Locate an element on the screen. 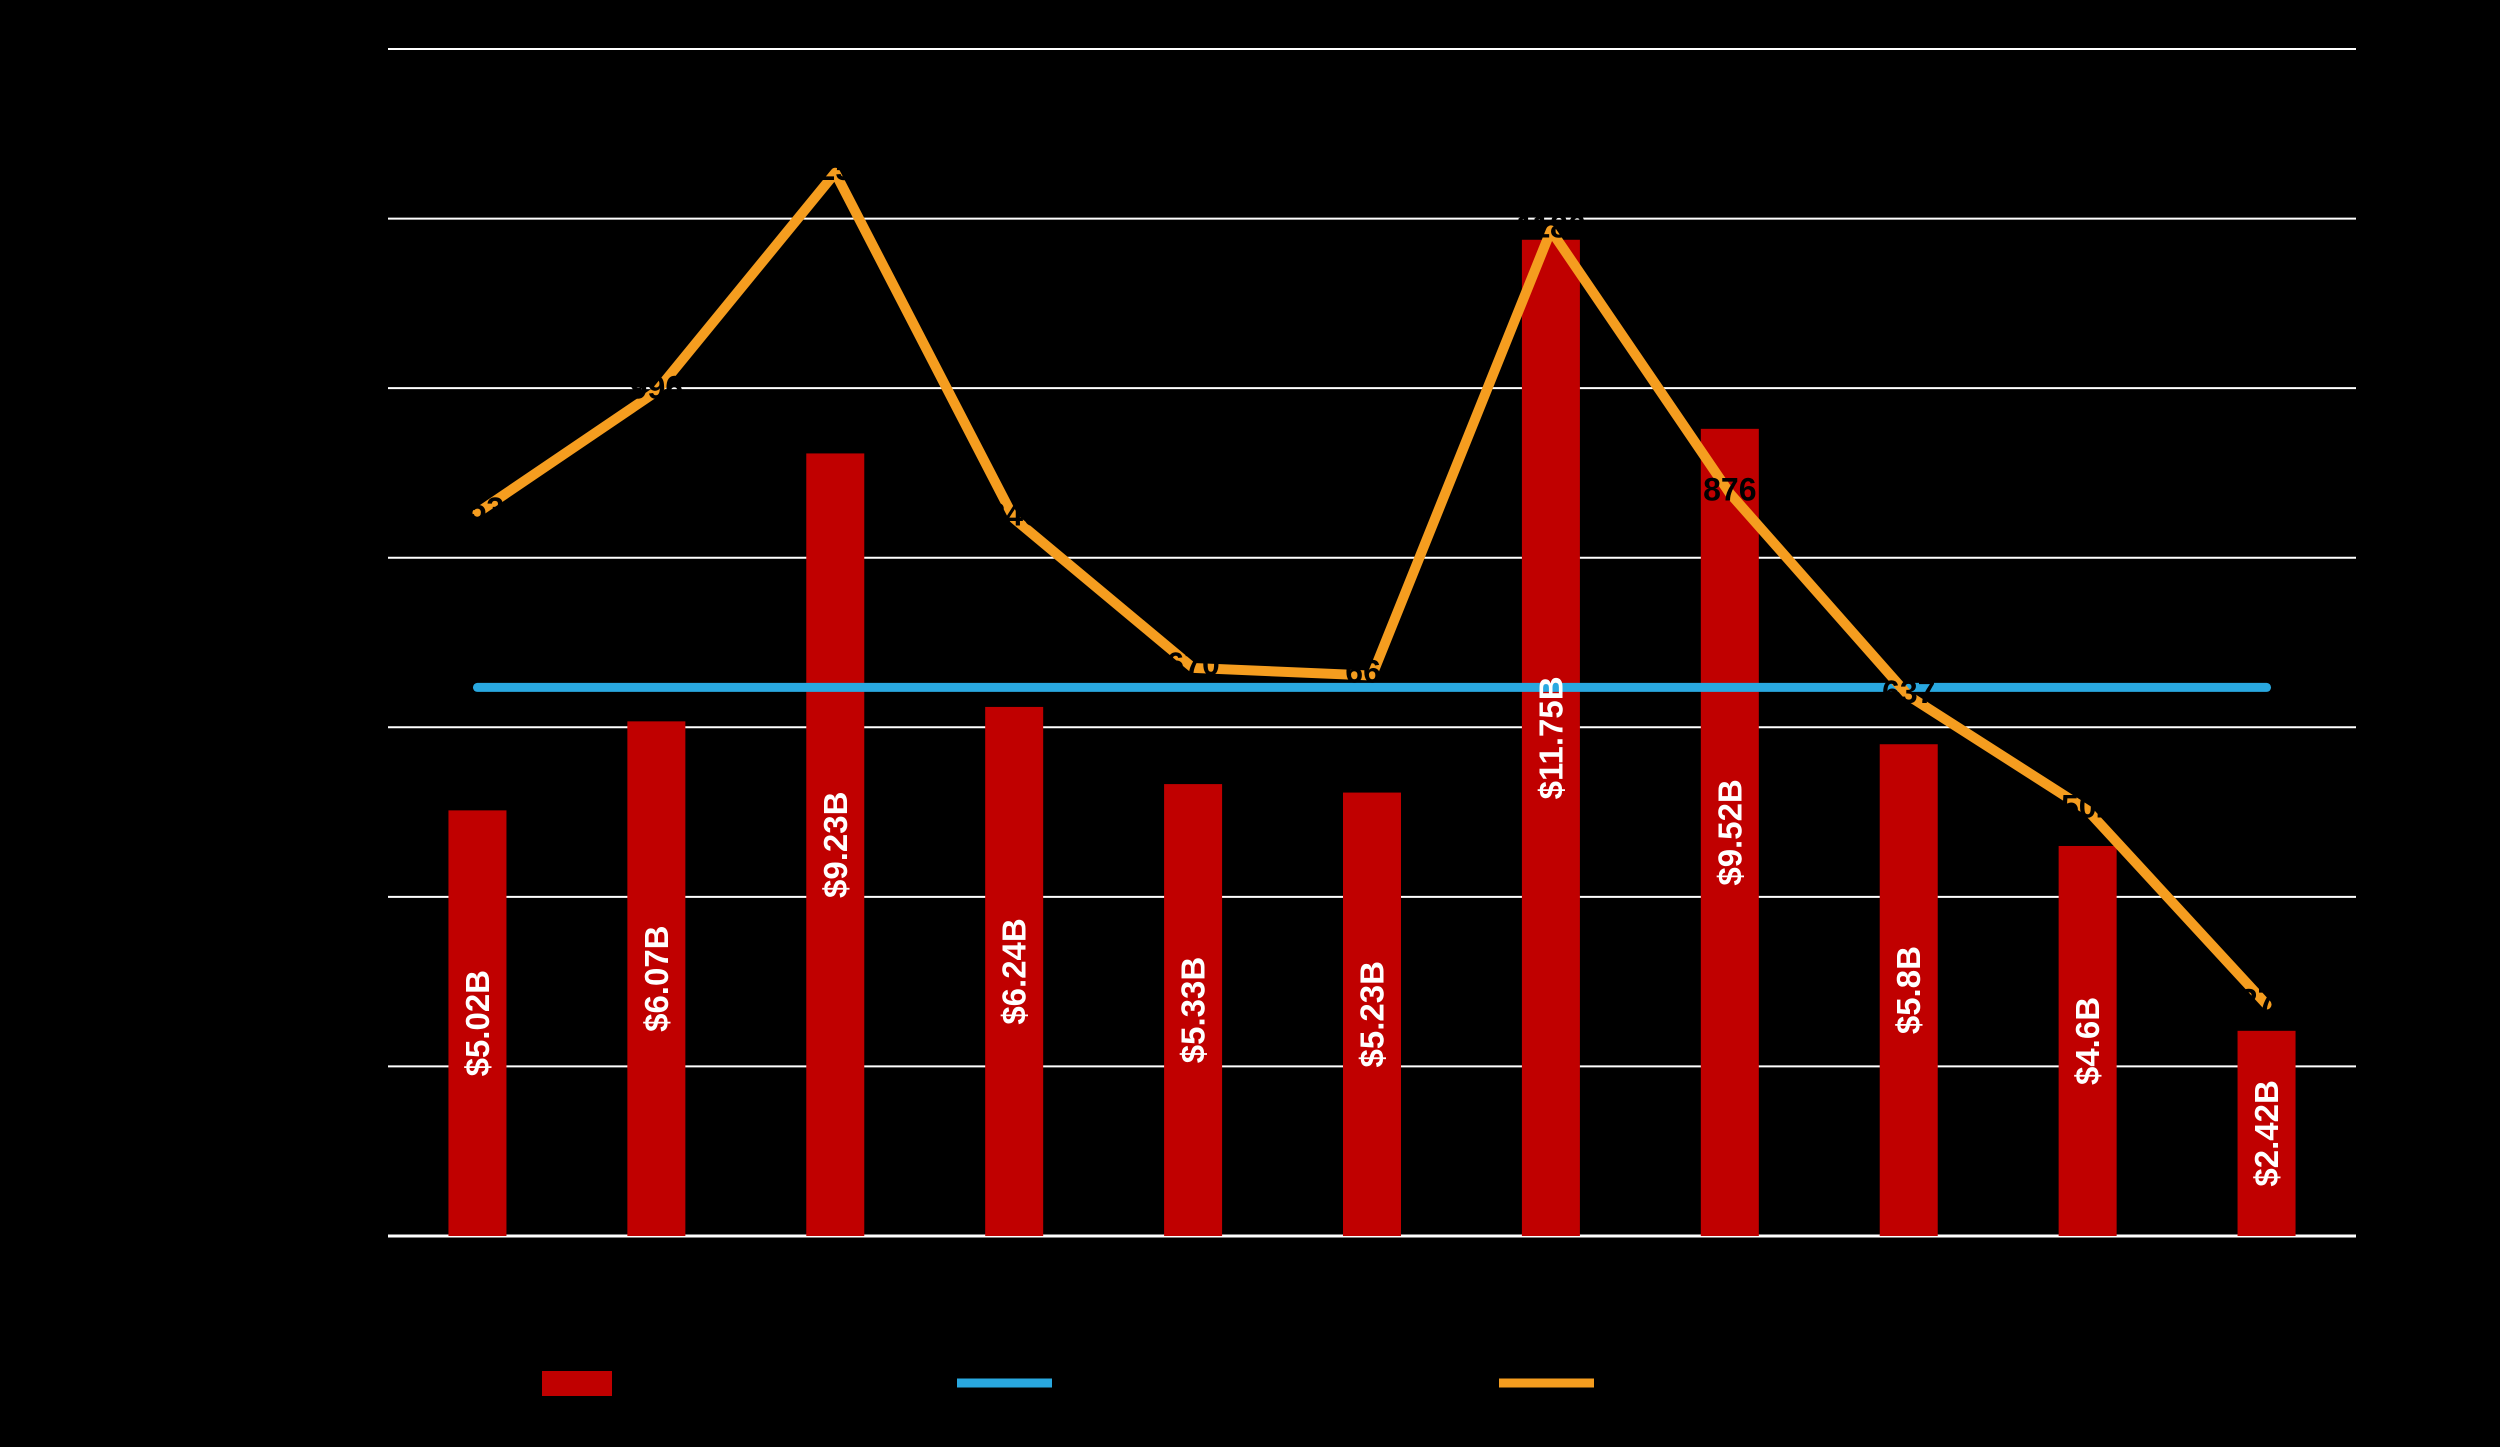  bar-label: $6.24B is located at coordinates (1014, 971).